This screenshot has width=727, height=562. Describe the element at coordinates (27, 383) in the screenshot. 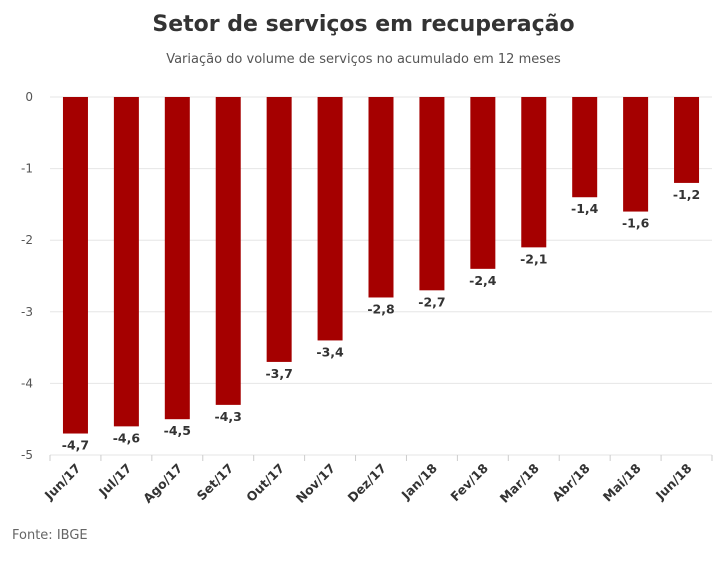

I see `y-tick-label: -4` at that location.